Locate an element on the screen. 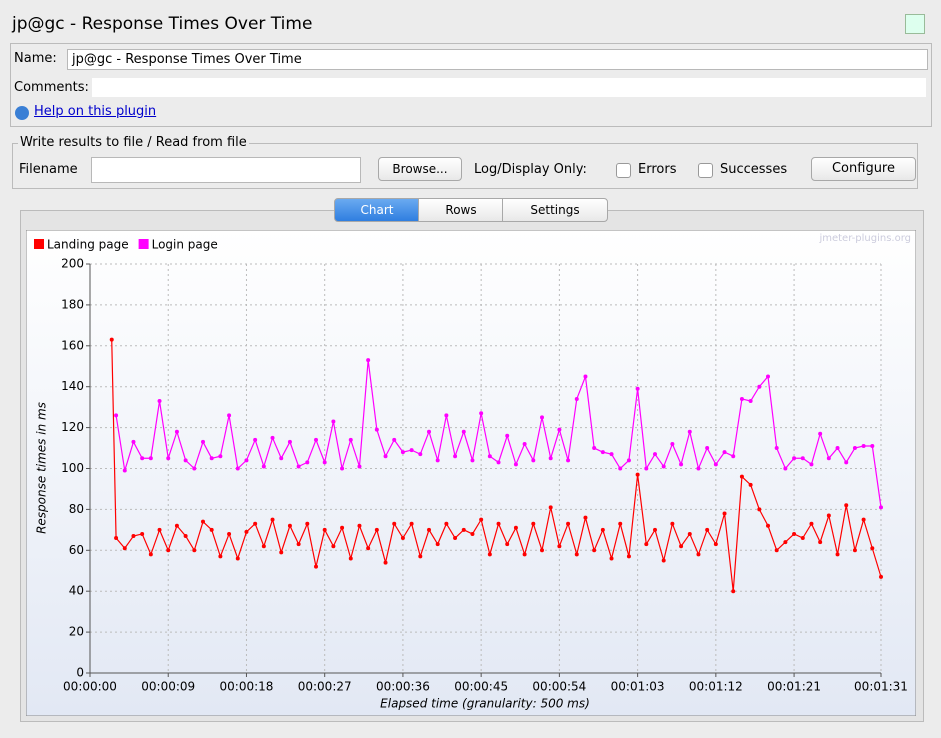  successes-label: Successes is located at coordinates (754, 169).